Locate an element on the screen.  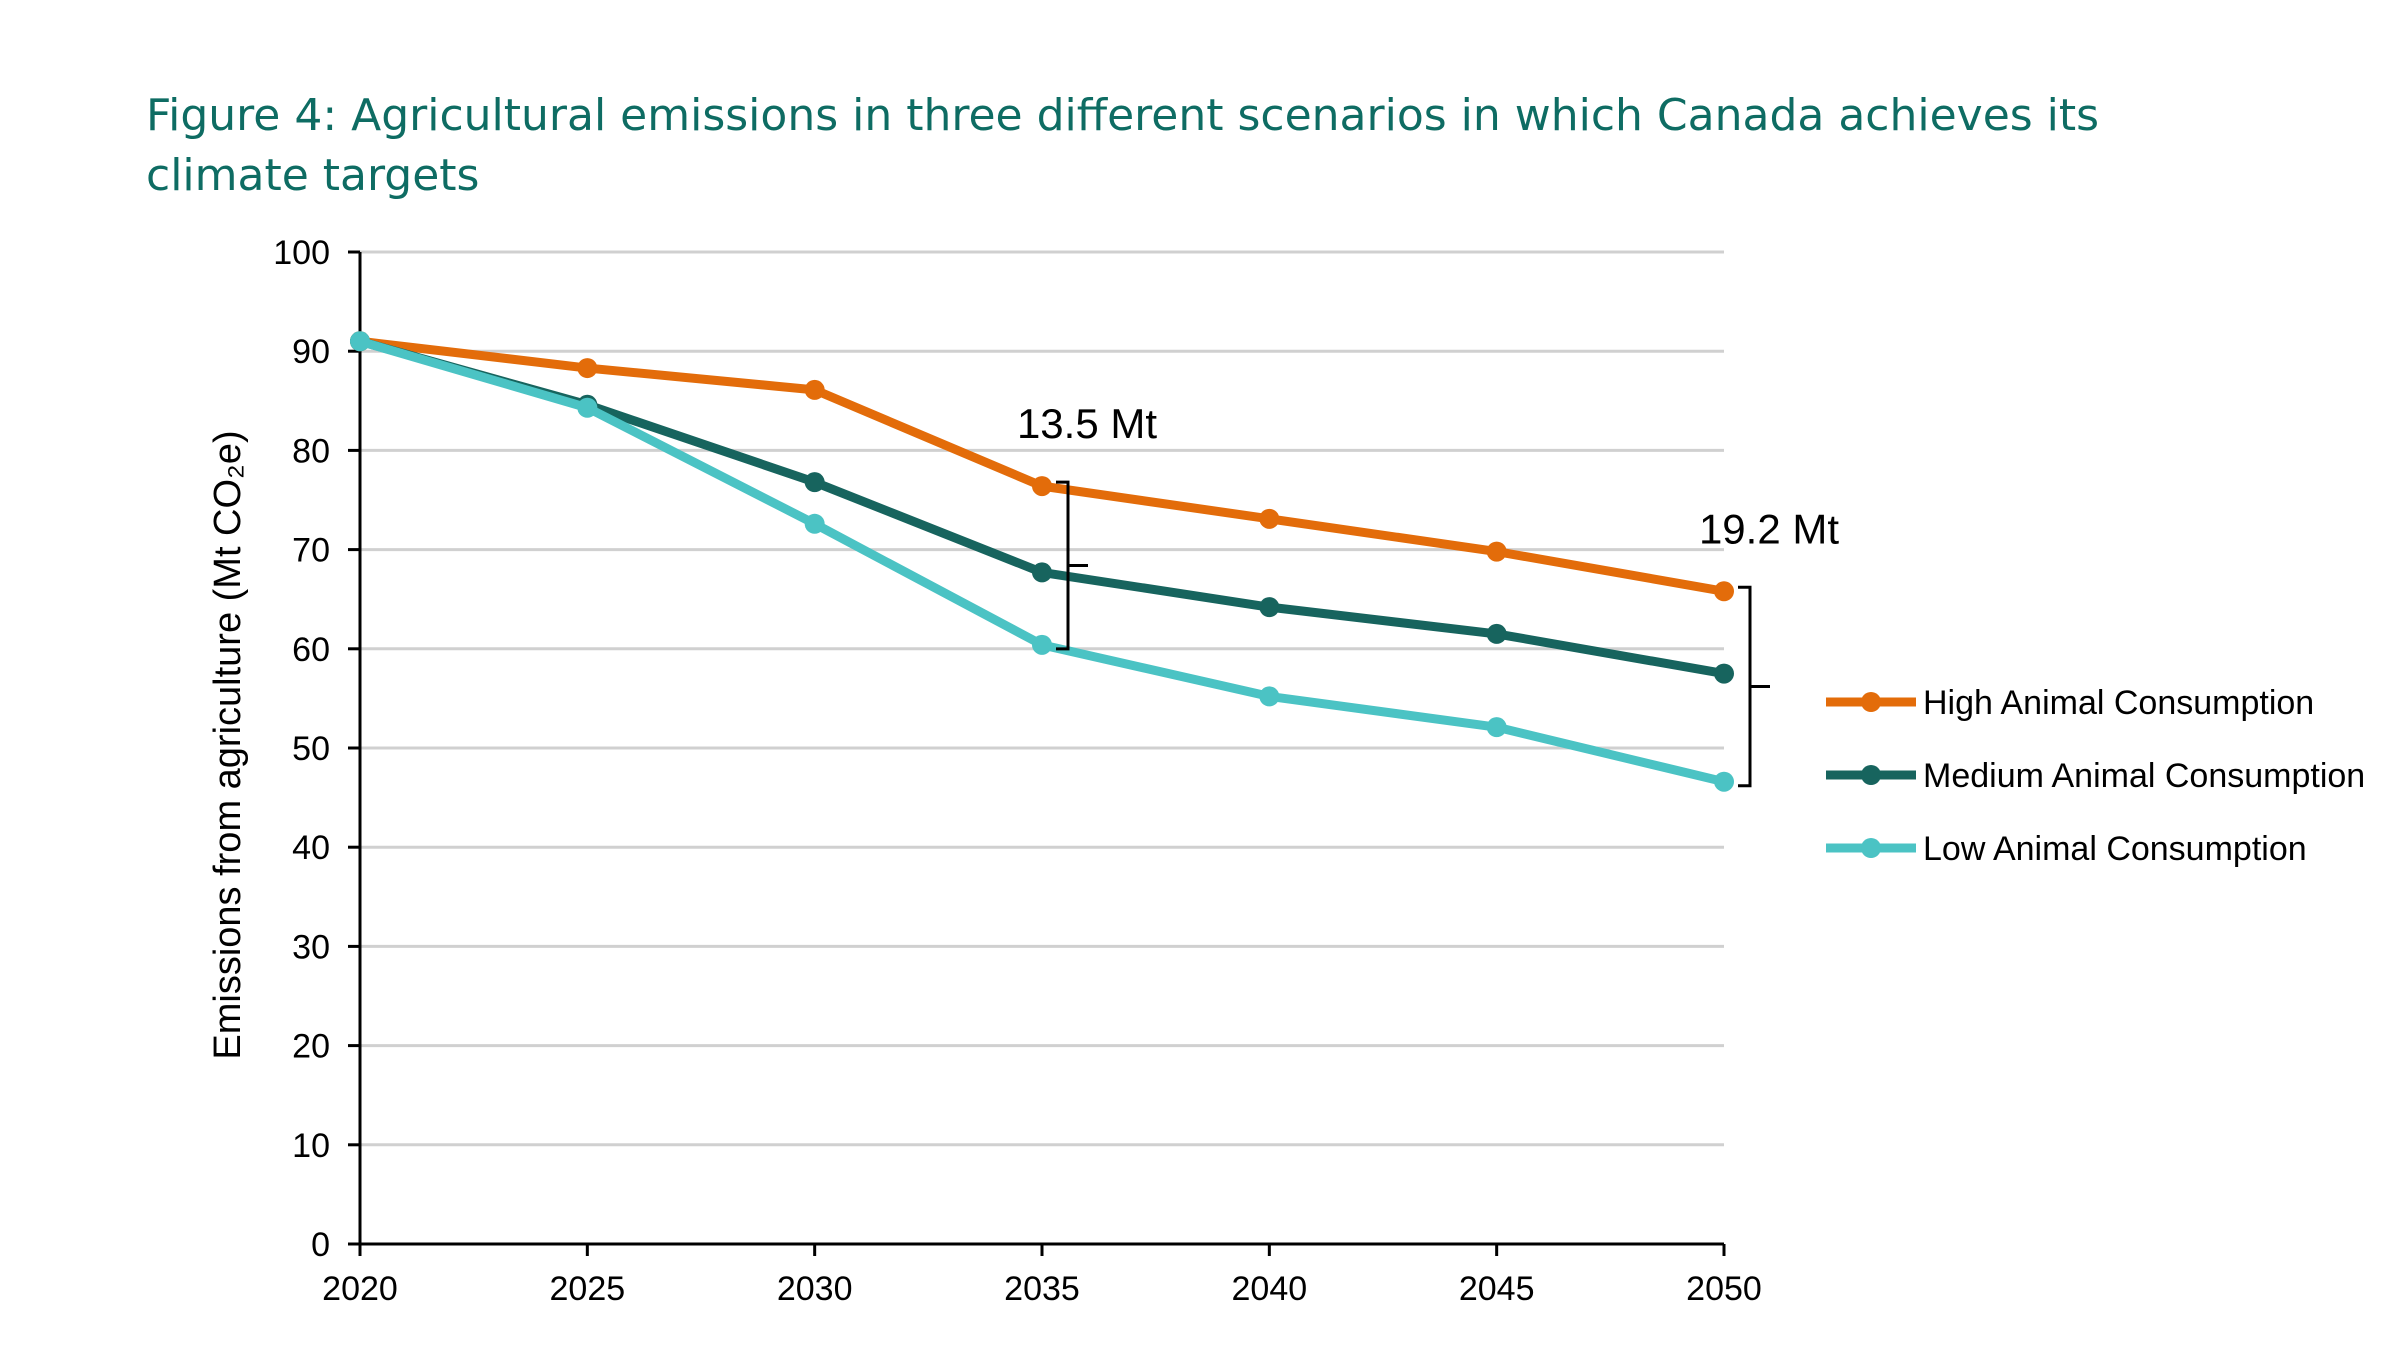
x-tick-label: 2025 is located at coordinates (588, 1289).